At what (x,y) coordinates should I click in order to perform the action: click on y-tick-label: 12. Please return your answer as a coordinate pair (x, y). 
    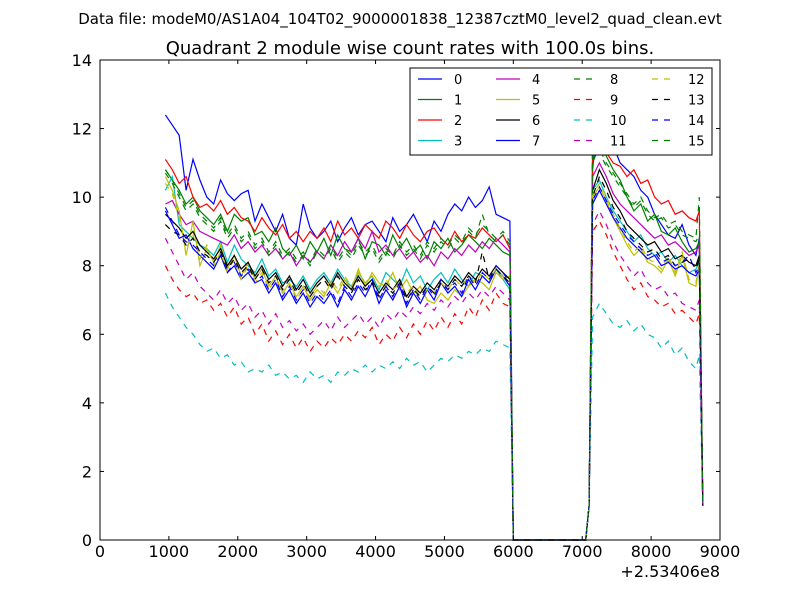
    Looking at the image, I should click on (82, 129).